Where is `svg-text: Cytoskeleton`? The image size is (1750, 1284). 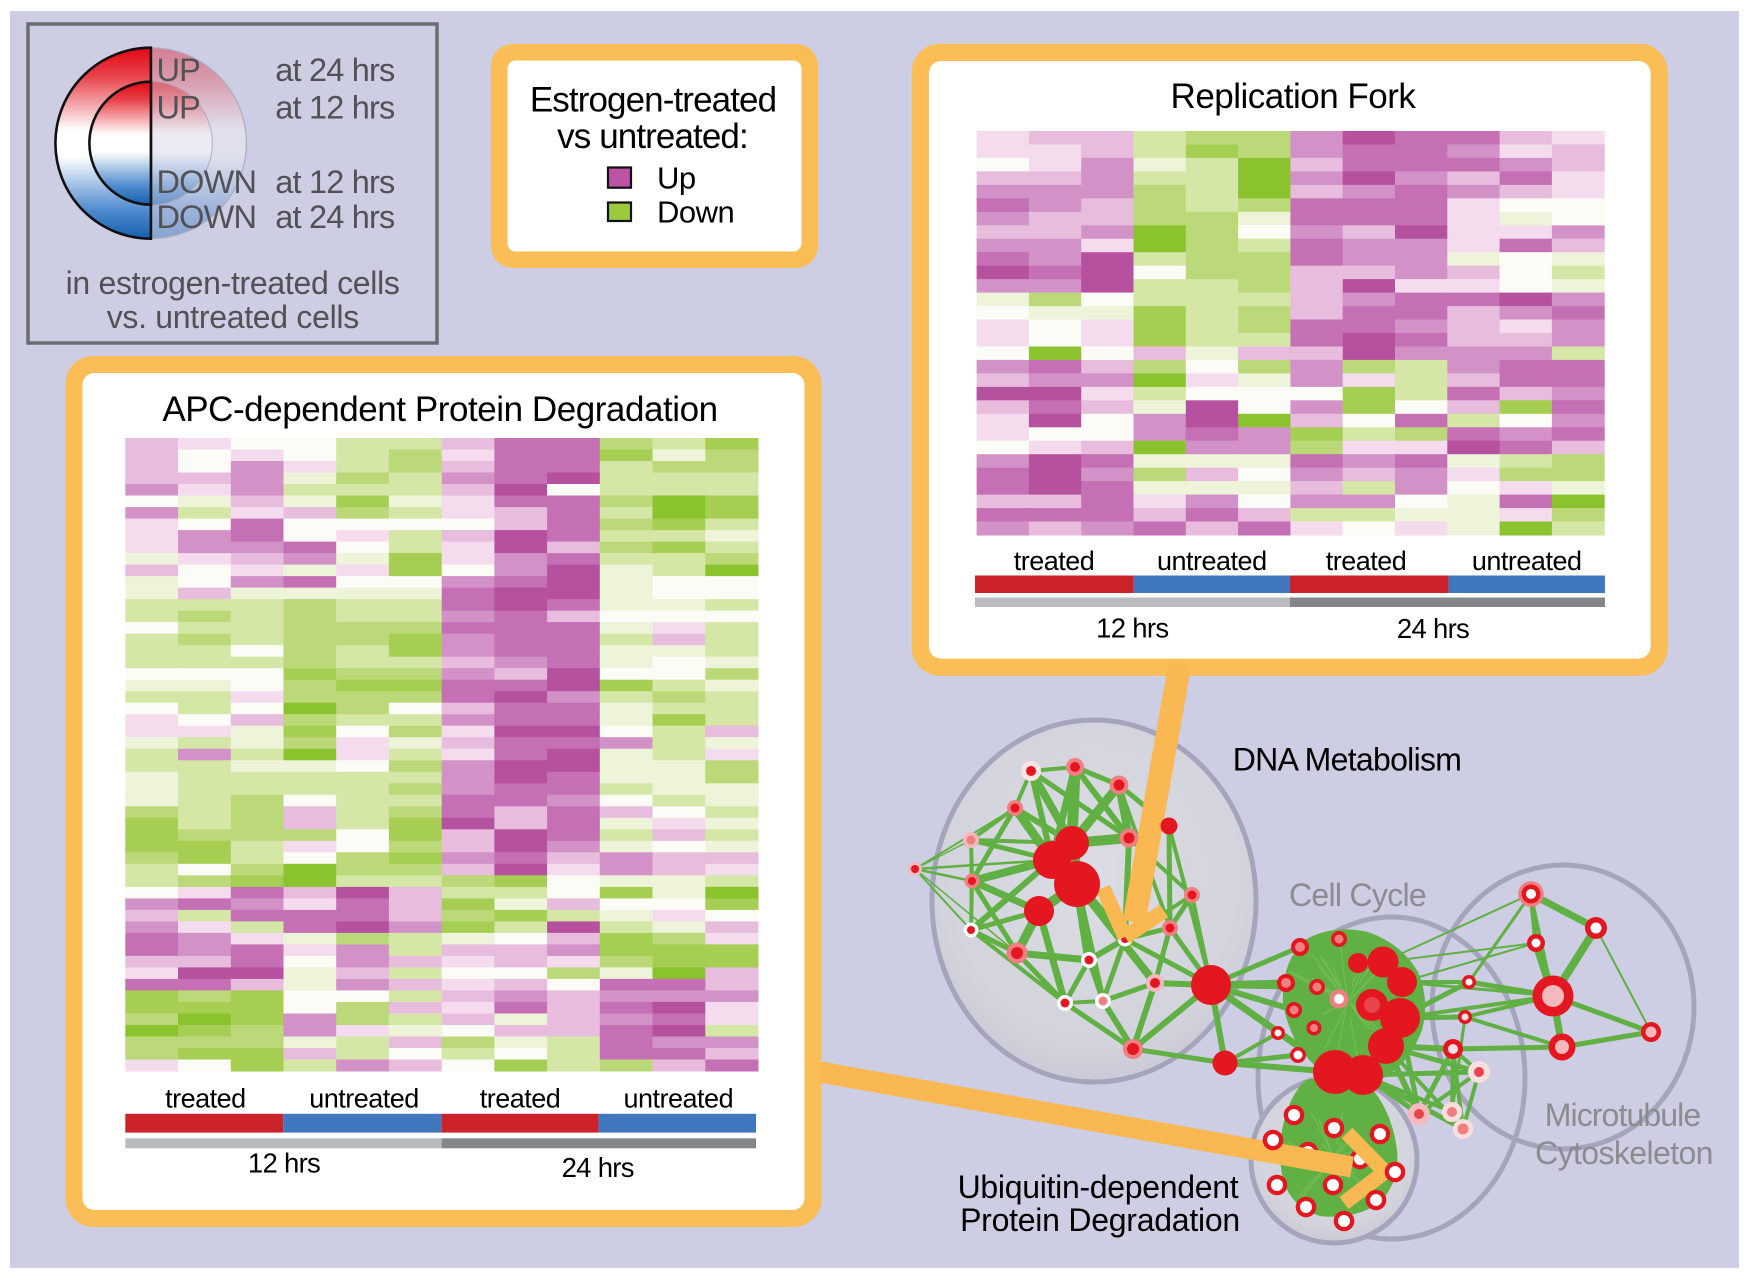 svg-text: Cytoskeleton is located at coordinates (1624, 1153).